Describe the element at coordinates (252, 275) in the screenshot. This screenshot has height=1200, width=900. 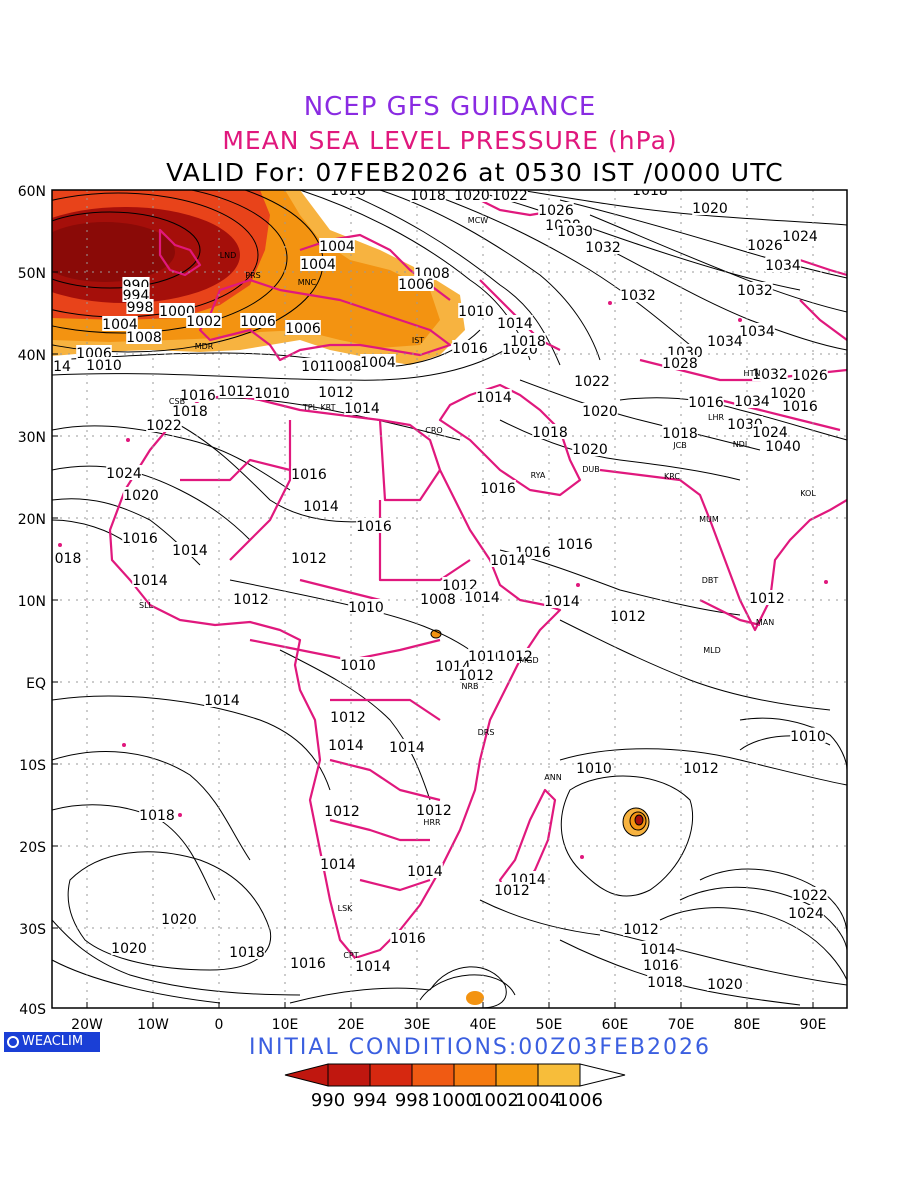
I see `city-label: PRS` at that location.